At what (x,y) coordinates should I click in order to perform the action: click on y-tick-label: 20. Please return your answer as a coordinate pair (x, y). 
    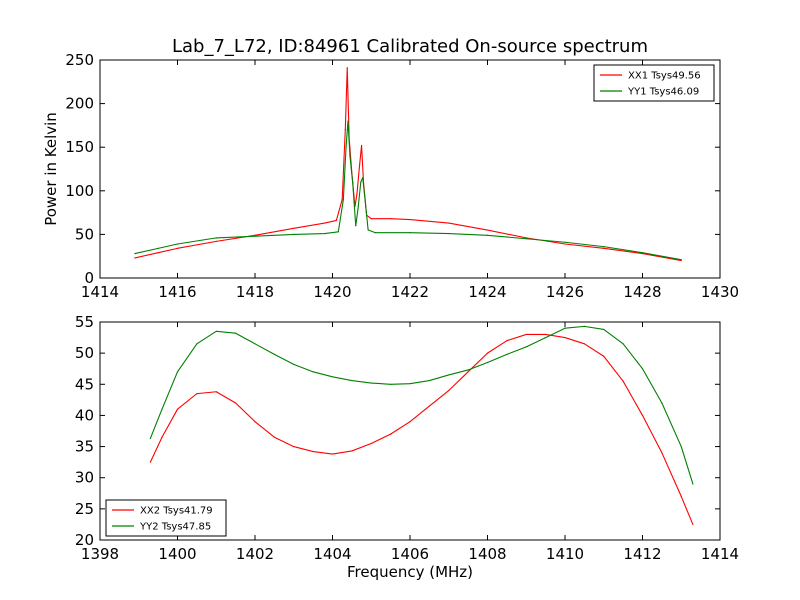
    Looking at the image, I should click on (84, 540).